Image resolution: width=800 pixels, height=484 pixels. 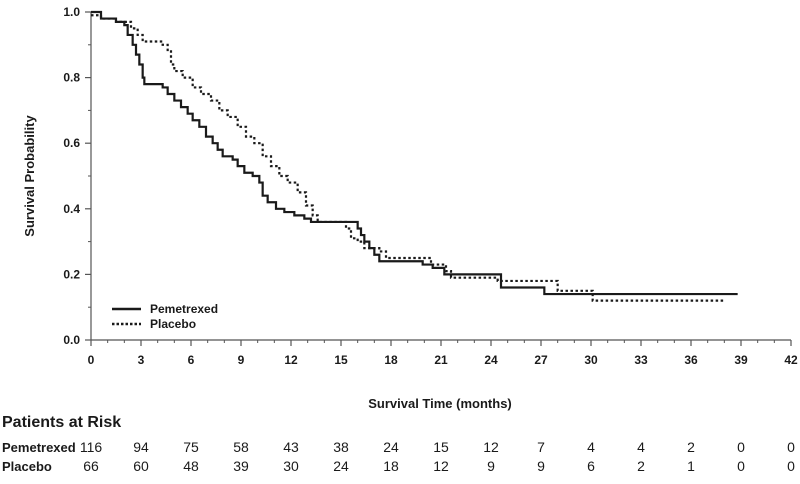 What do you see at coordinates (184, 309) in the screenshot?
I see `legend-label-pemetrexed: Pemetrexed` at bounding box center [184, 309].